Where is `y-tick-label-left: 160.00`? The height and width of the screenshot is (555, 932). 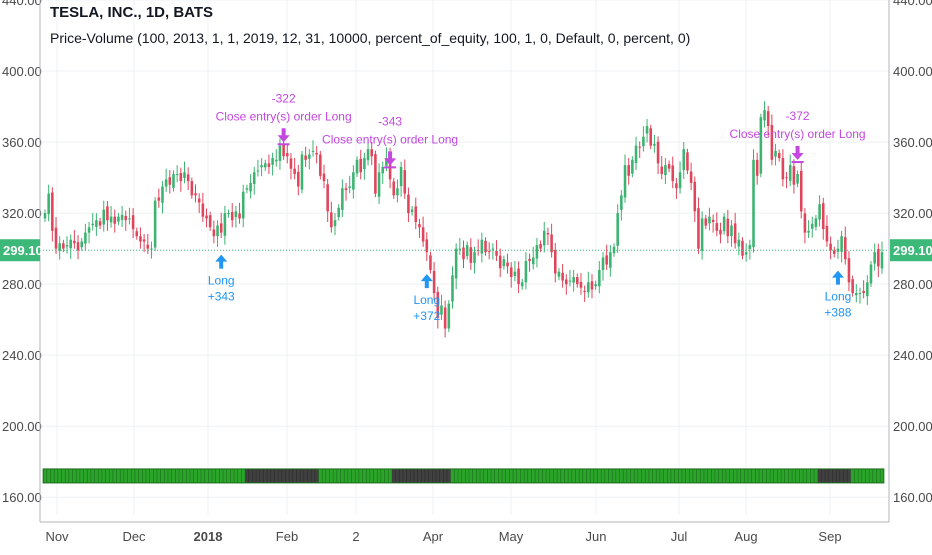 y-tick-label-left: 160.00 is located at coordinates (22, 497).